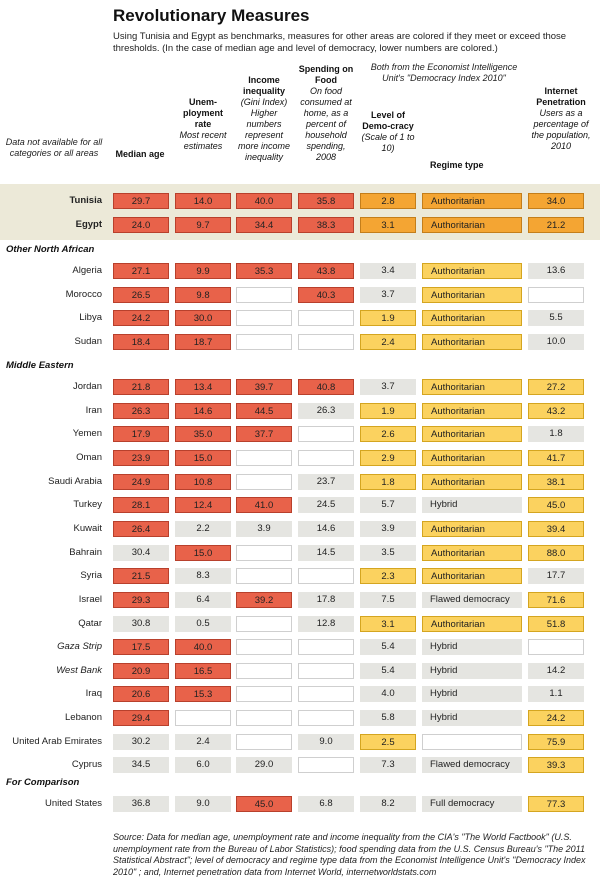 The image size is (600, 880). Describe the element at coordinates (79, 670) in the screenshot. I see `row-label: West Bank` at that location.